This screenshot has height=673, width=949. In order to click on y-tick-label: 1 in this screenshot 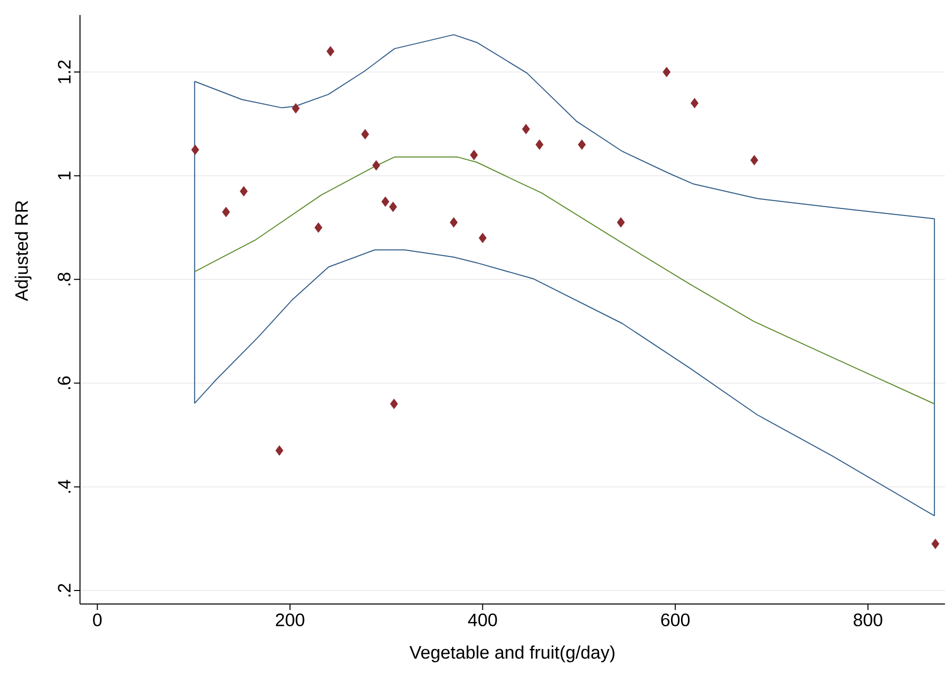, I will do `click(64, 176)`.